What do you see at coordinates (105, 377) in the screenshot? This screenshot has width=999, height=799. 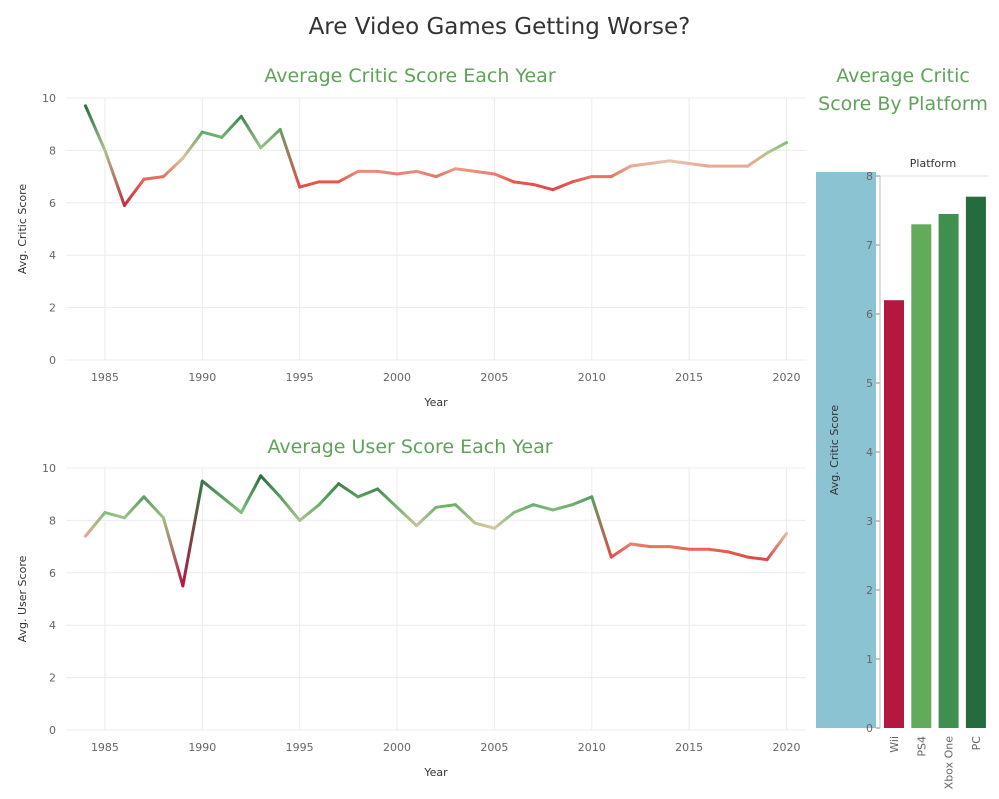 I see `critic-x-tick-label: 1985` at bounding box center [105, 377].